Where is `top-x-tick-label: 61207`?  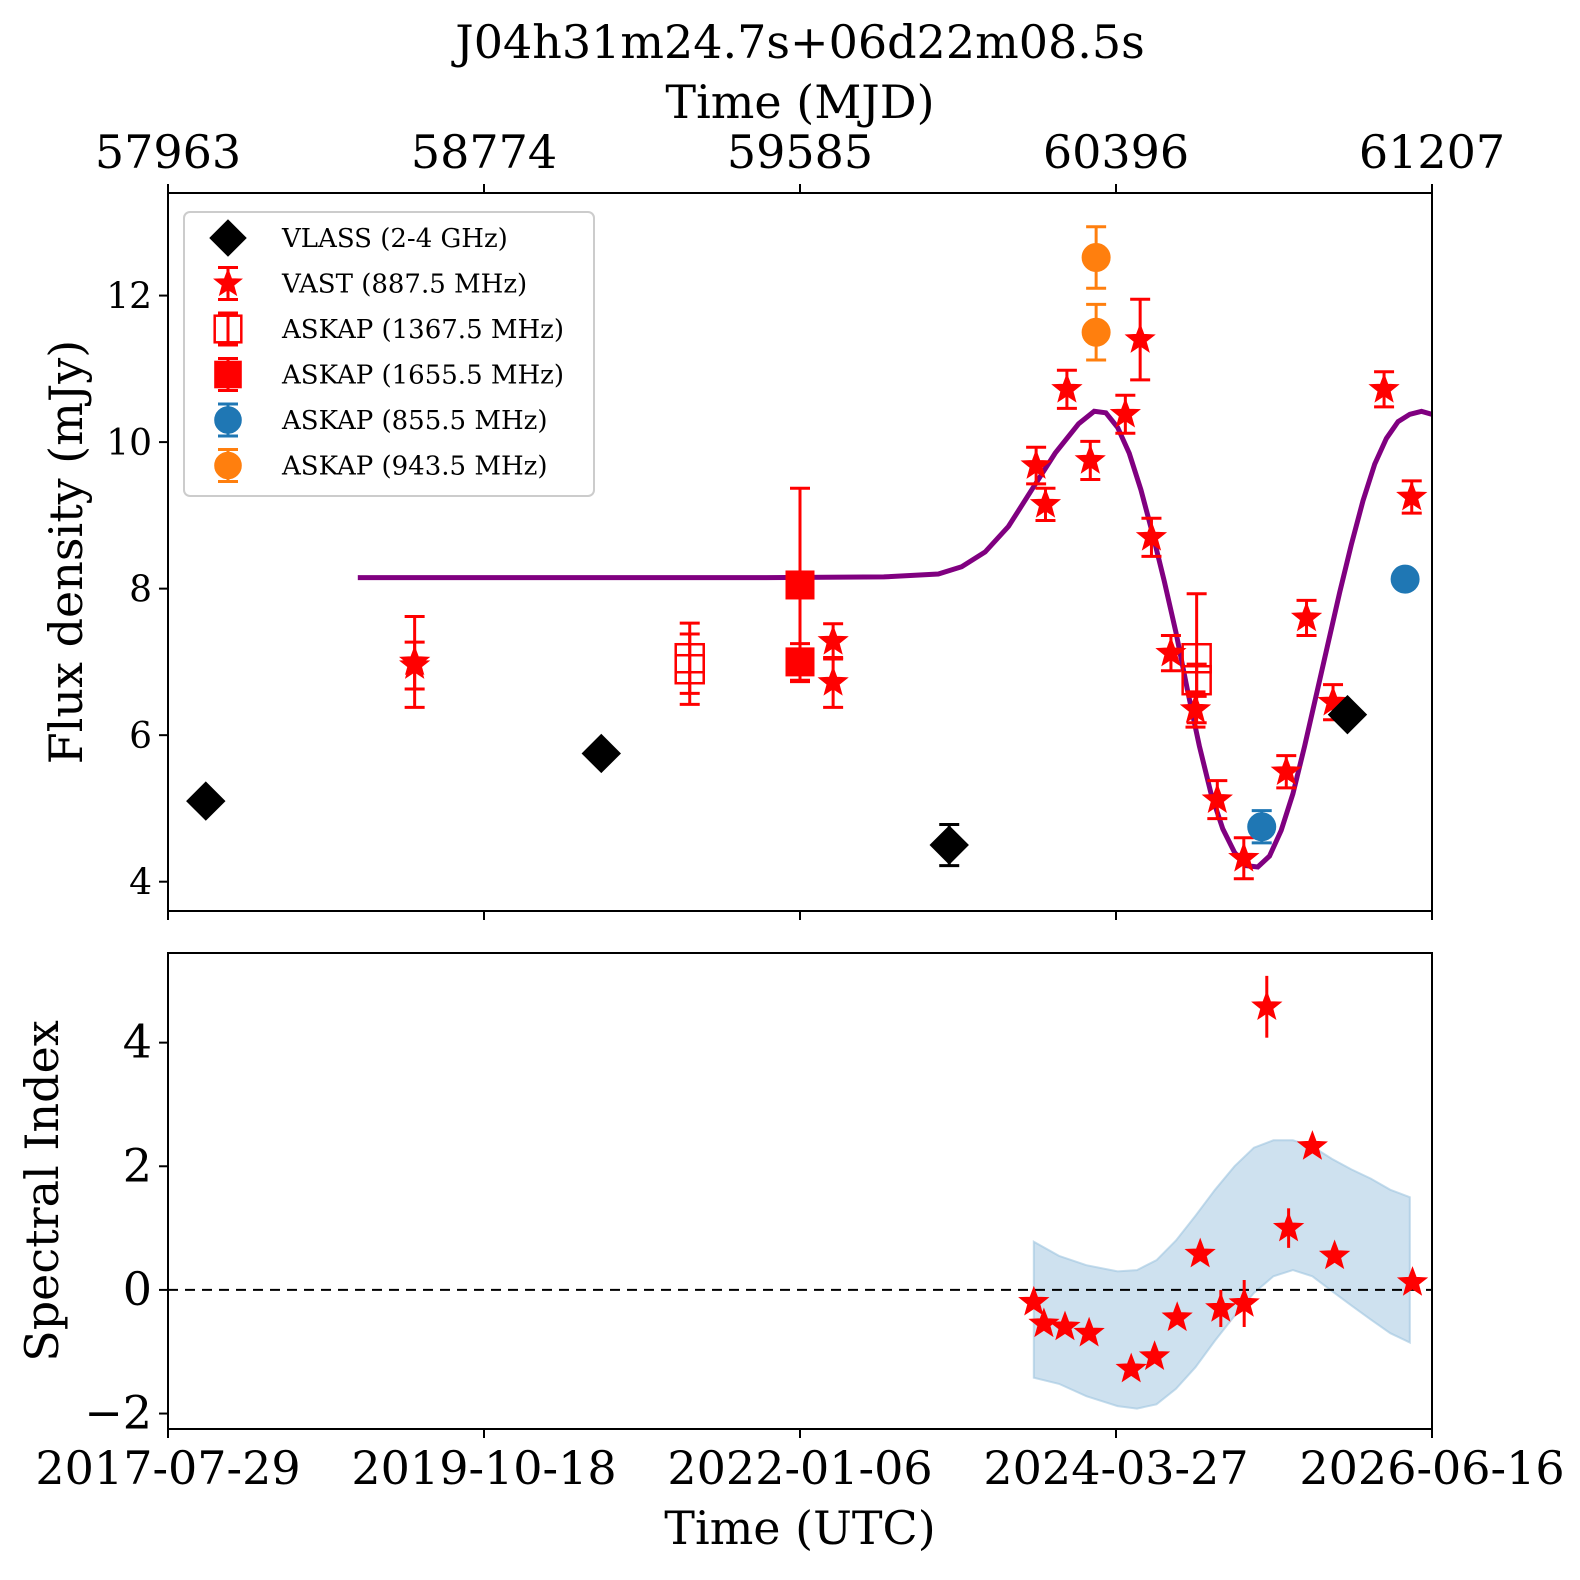 top-x-tick-label: 61207 is located at coordinates (1432, 152).